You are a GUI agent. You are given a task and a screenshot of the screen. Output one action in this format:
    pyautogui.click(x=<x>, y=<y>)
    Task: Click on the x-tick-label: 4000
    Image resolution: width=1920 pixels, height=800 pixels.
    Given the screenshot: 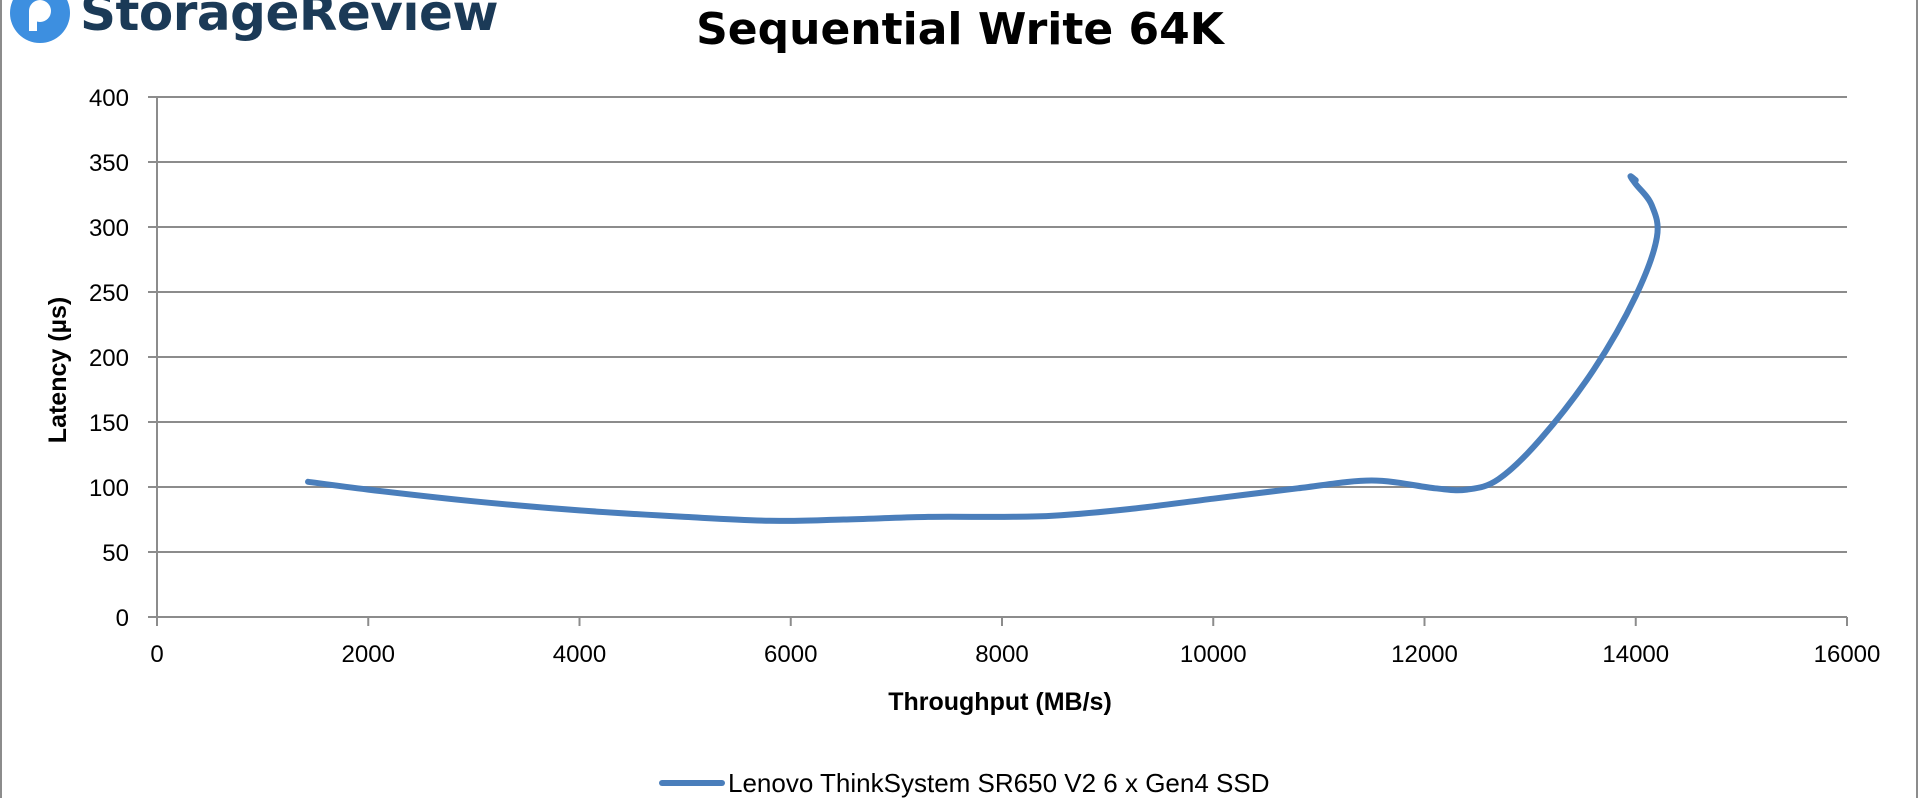 What is the action you would take?
    pyautogui.click(x=579, y=654)
    